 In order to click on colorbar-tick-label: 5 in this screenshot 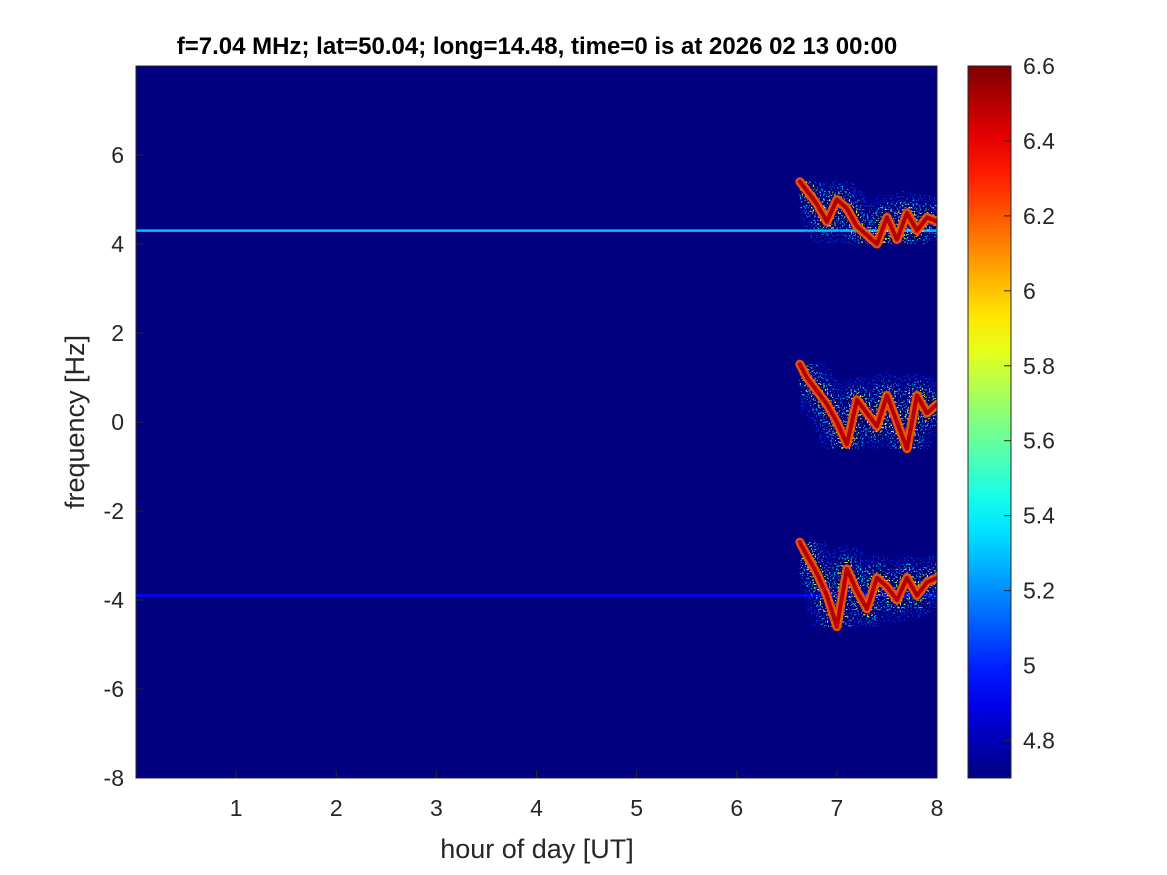, I will do `click(1029, 666)`.